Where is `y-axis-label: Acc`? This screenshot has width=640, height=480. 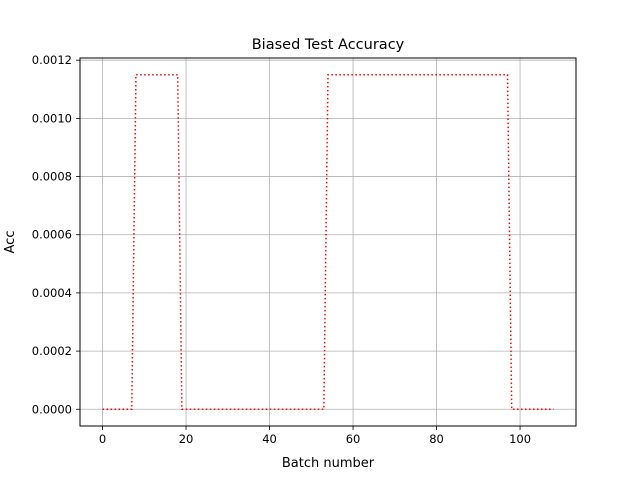 y-axis-label: Acc is located at coordinates (10, 242).